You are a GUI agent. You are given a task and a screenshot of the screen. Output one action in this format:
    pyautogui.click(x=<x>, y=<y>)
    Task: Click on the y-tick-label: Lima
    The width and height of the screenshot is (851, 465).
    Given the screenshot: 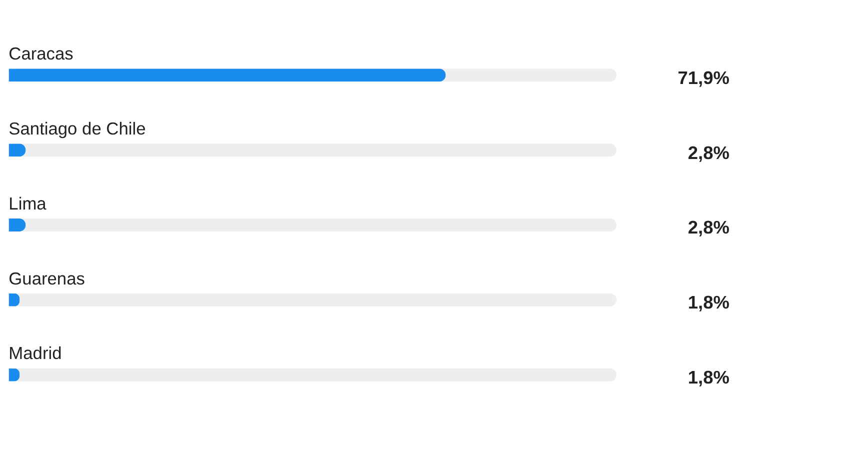 What is the action you would take?
    pyautogui.click(x=27, y=203)
    